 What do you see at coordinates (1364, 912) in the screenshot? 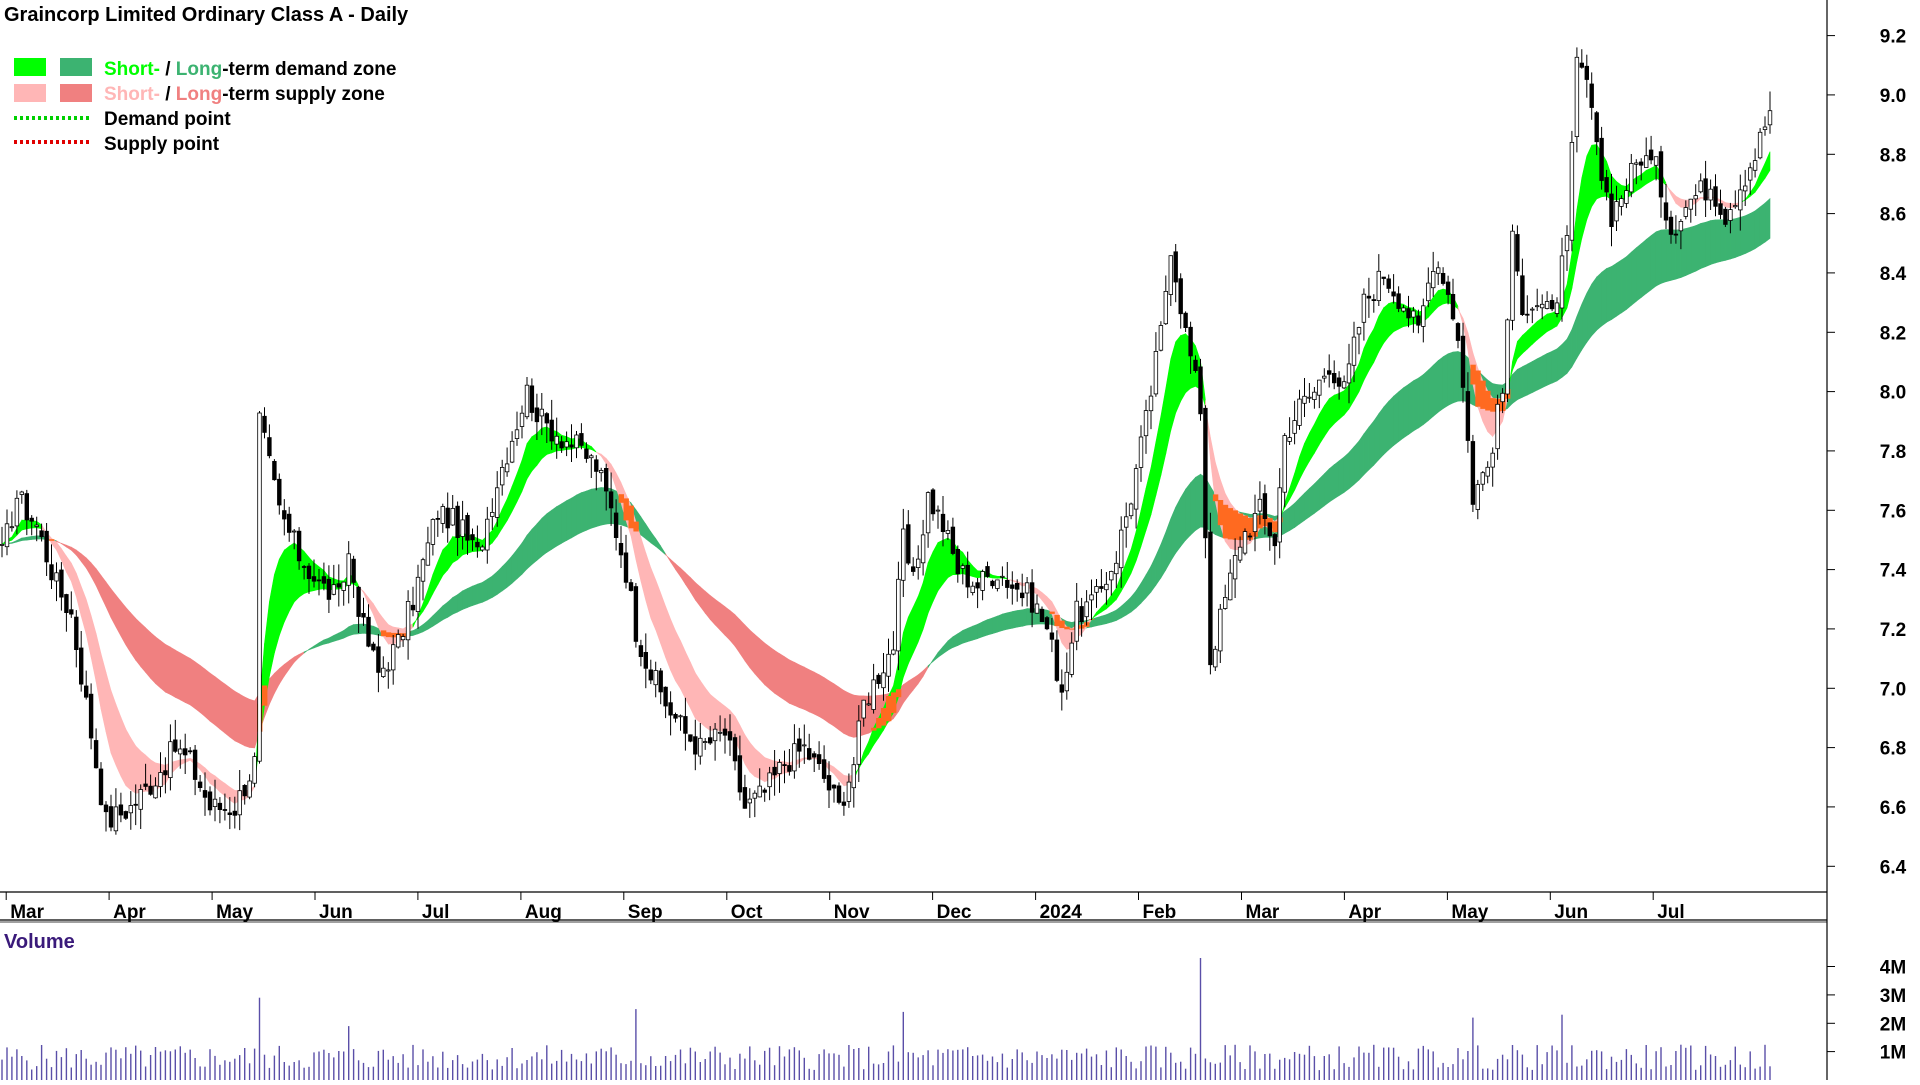
I see `x-tick-label: Apr` at bounding box center [1364, 912].